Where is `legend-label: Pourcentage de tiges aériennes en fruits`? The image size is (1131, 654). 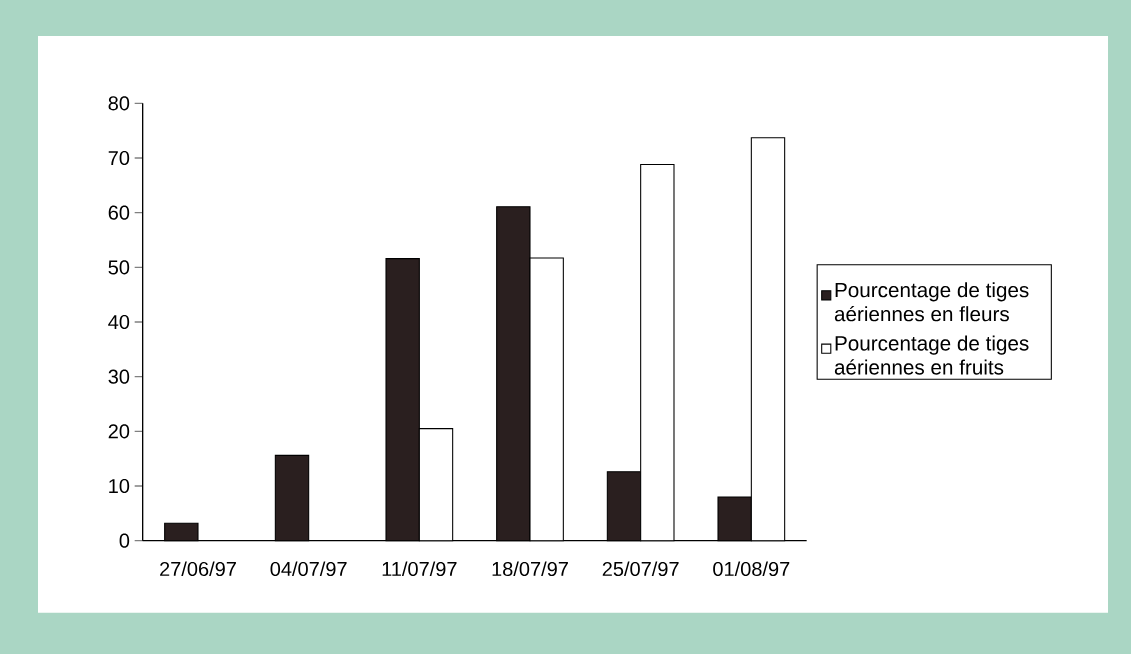
legend-label: Pourcentage de tiges aériennes en fruits is located at coordinates (931, 355).